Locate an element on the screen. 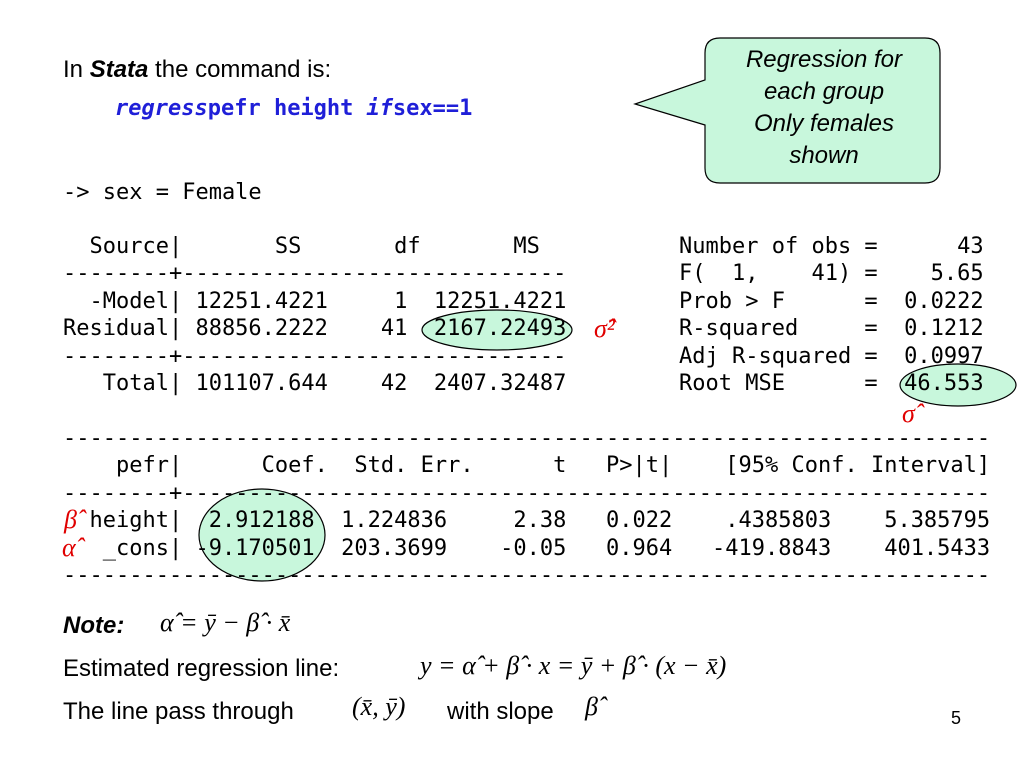  callout-bubble is located at coordinates (787, 110).